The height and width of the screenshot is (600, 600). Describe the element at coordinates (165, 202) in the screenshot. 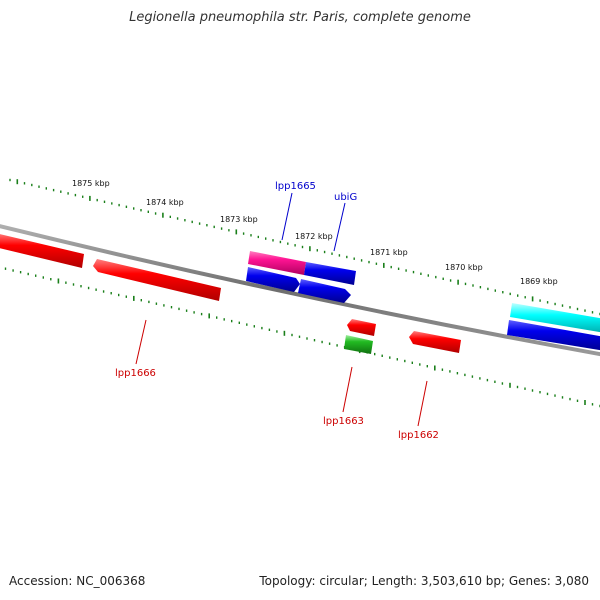

I see `kbp-label: 1874 kbp` at that location.